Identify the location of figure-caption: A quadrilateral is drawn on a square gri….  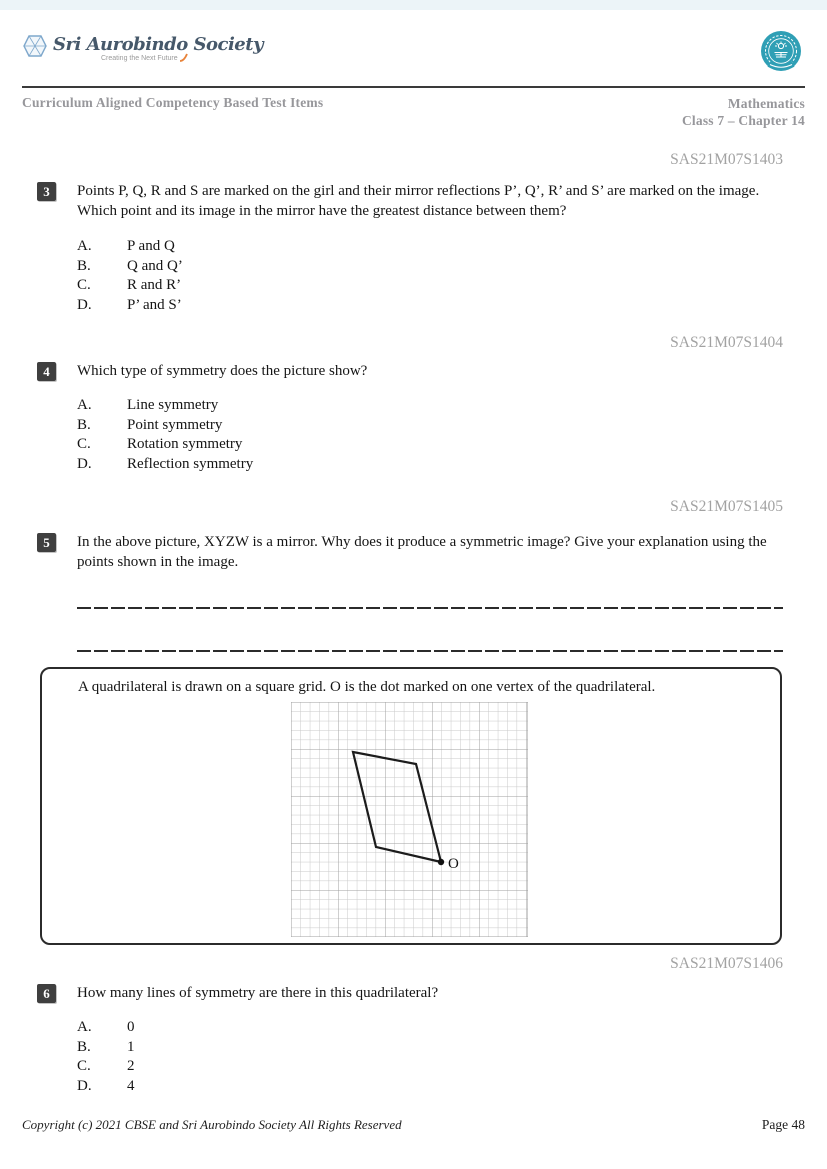
(367, 687).